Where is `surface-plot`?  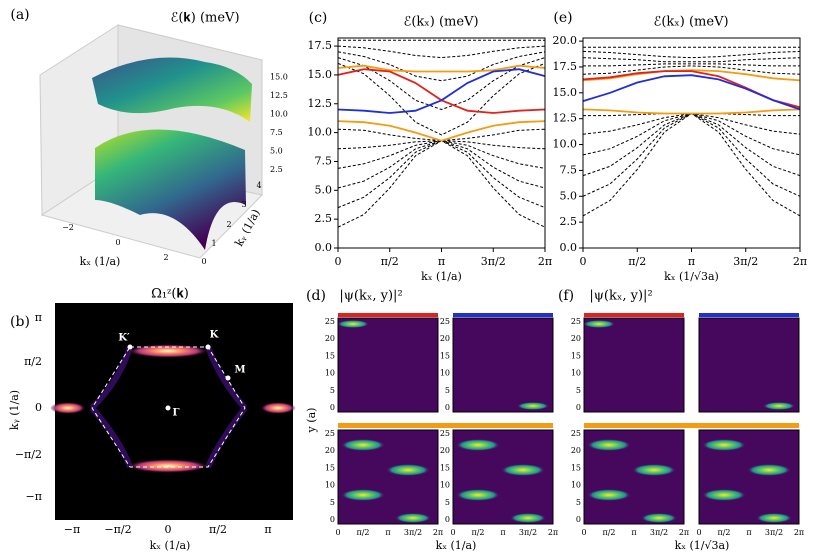
surface-plot is located at coordinates (151, 141).